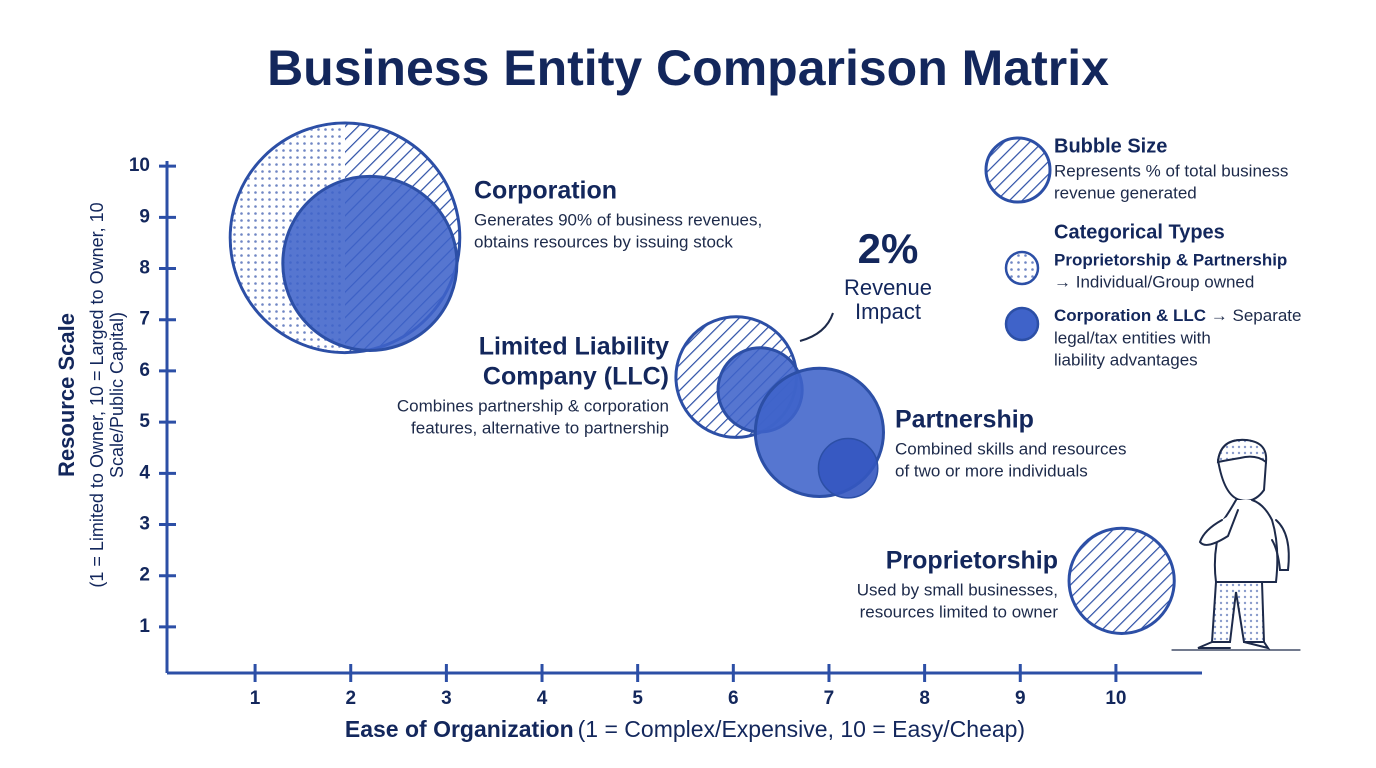  Describe the element at coordinates (117, 395) in the screenshot. I see `y-axis-note: Scale/Public Capital)` at that location.